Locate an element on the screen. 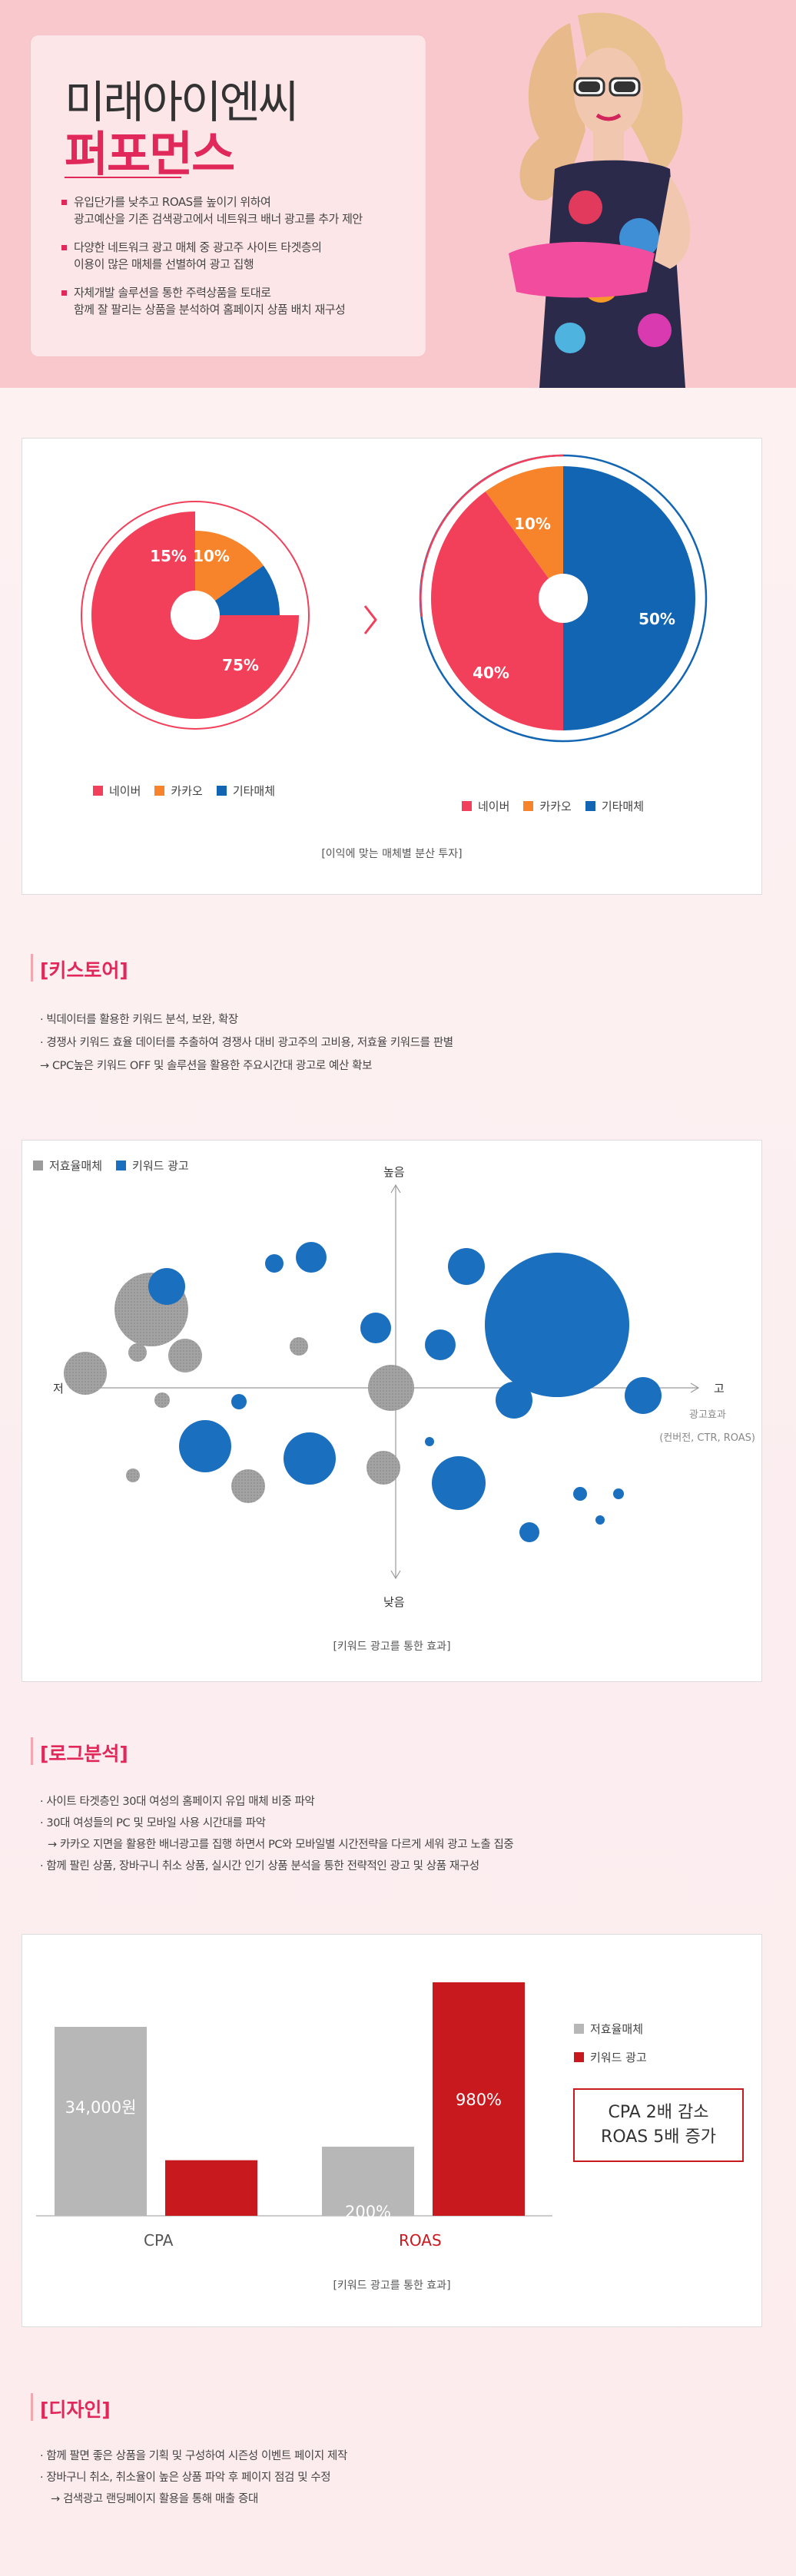 The height and width of the screenshot is (2576, 796). pie-after-slice-kakao is located at coordinates (524, 532).